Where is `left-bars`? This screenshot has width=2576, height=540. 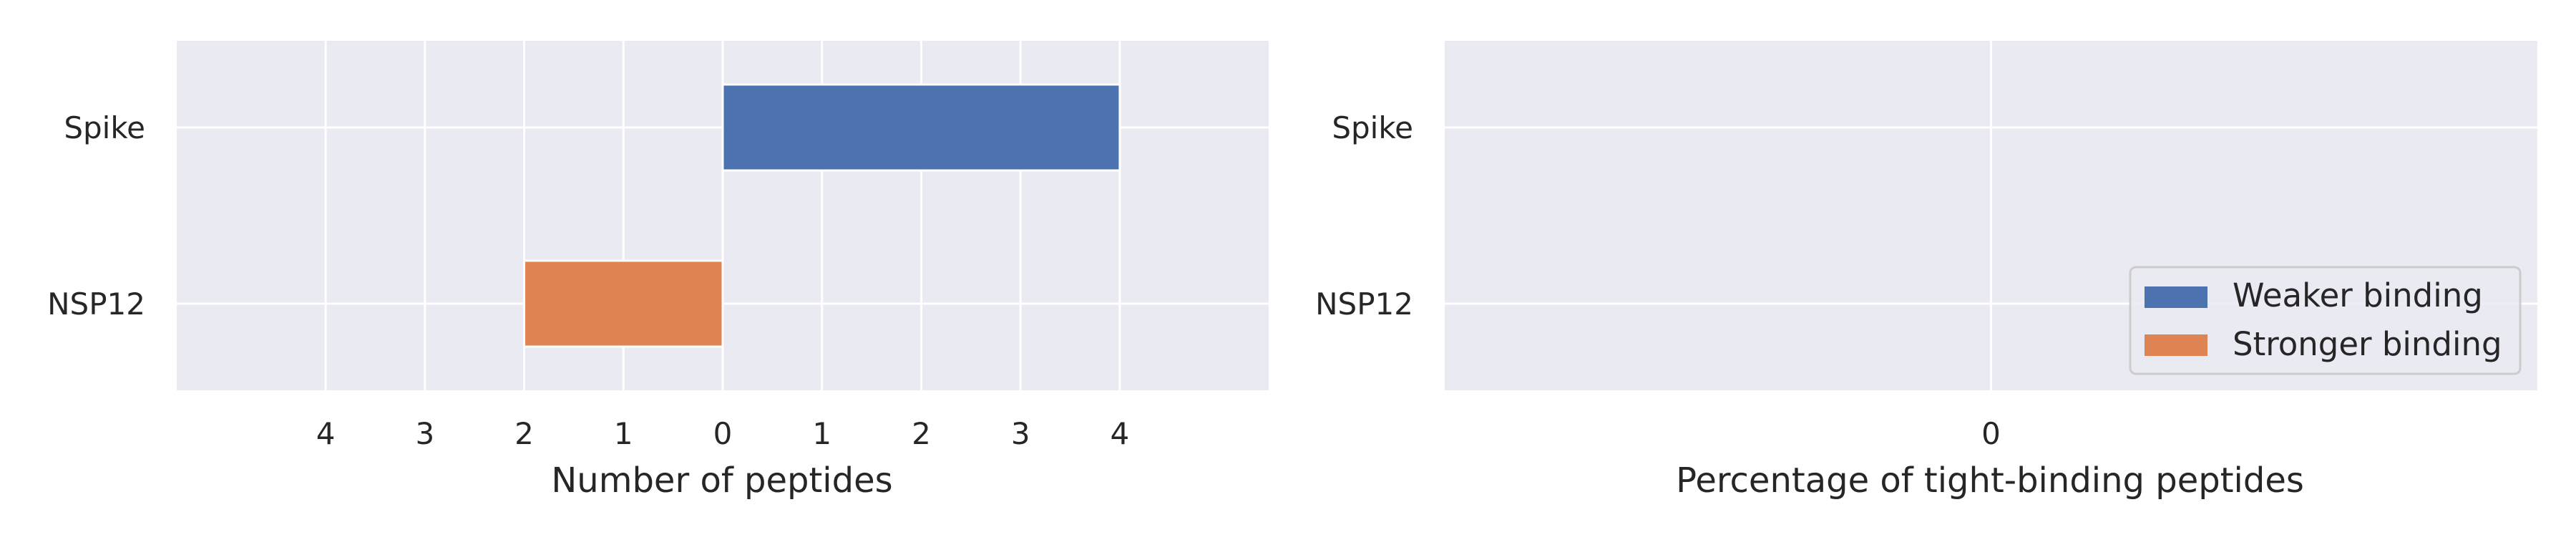 left-bars is located at coordinates (822, 215).